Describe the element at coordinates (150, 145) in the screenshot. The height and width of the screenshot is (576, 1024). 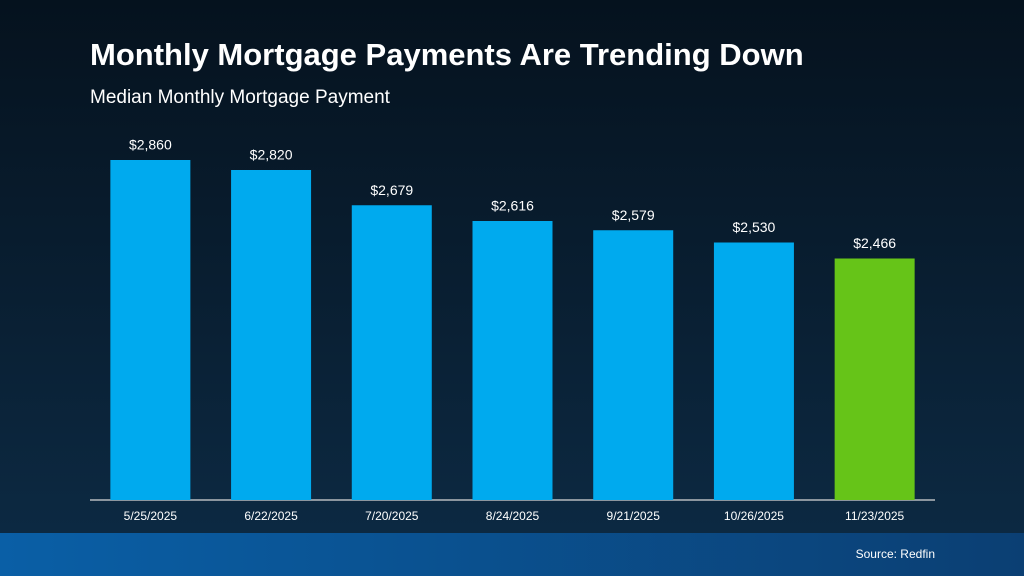
I see `value-label: $2,860` at that location.